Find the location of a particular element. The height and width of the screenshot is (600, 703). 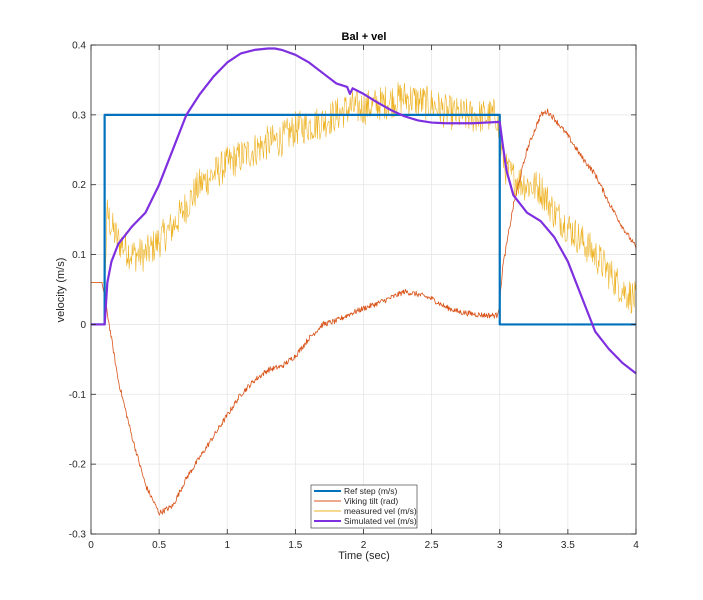

x-tick-label: 3.5 is located at coordinates (568, 545).